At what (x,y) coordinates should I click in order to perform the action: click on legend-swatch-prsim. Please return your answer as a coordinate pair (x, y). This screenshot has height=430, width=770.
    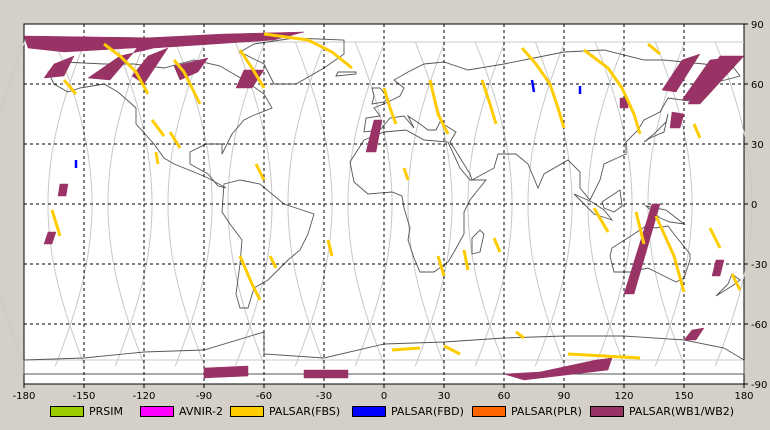
    Looking at the image, I should click on (67, 411).